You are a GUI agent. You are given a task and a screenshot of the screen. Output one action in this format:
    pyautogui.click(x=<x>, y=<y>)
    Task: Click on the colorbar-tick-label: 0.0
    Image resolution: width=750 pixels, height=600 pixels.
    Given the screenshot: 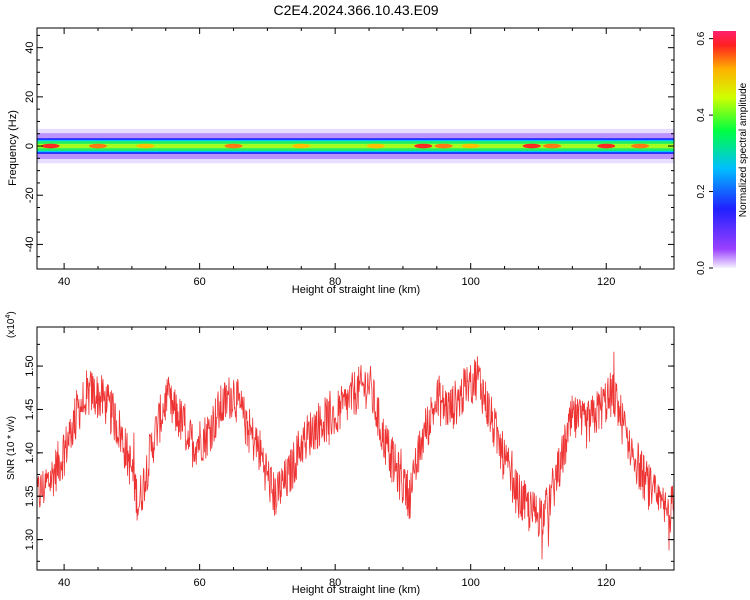 What is the action you would take?
    pyautogui.click(x=701, y=268)
    